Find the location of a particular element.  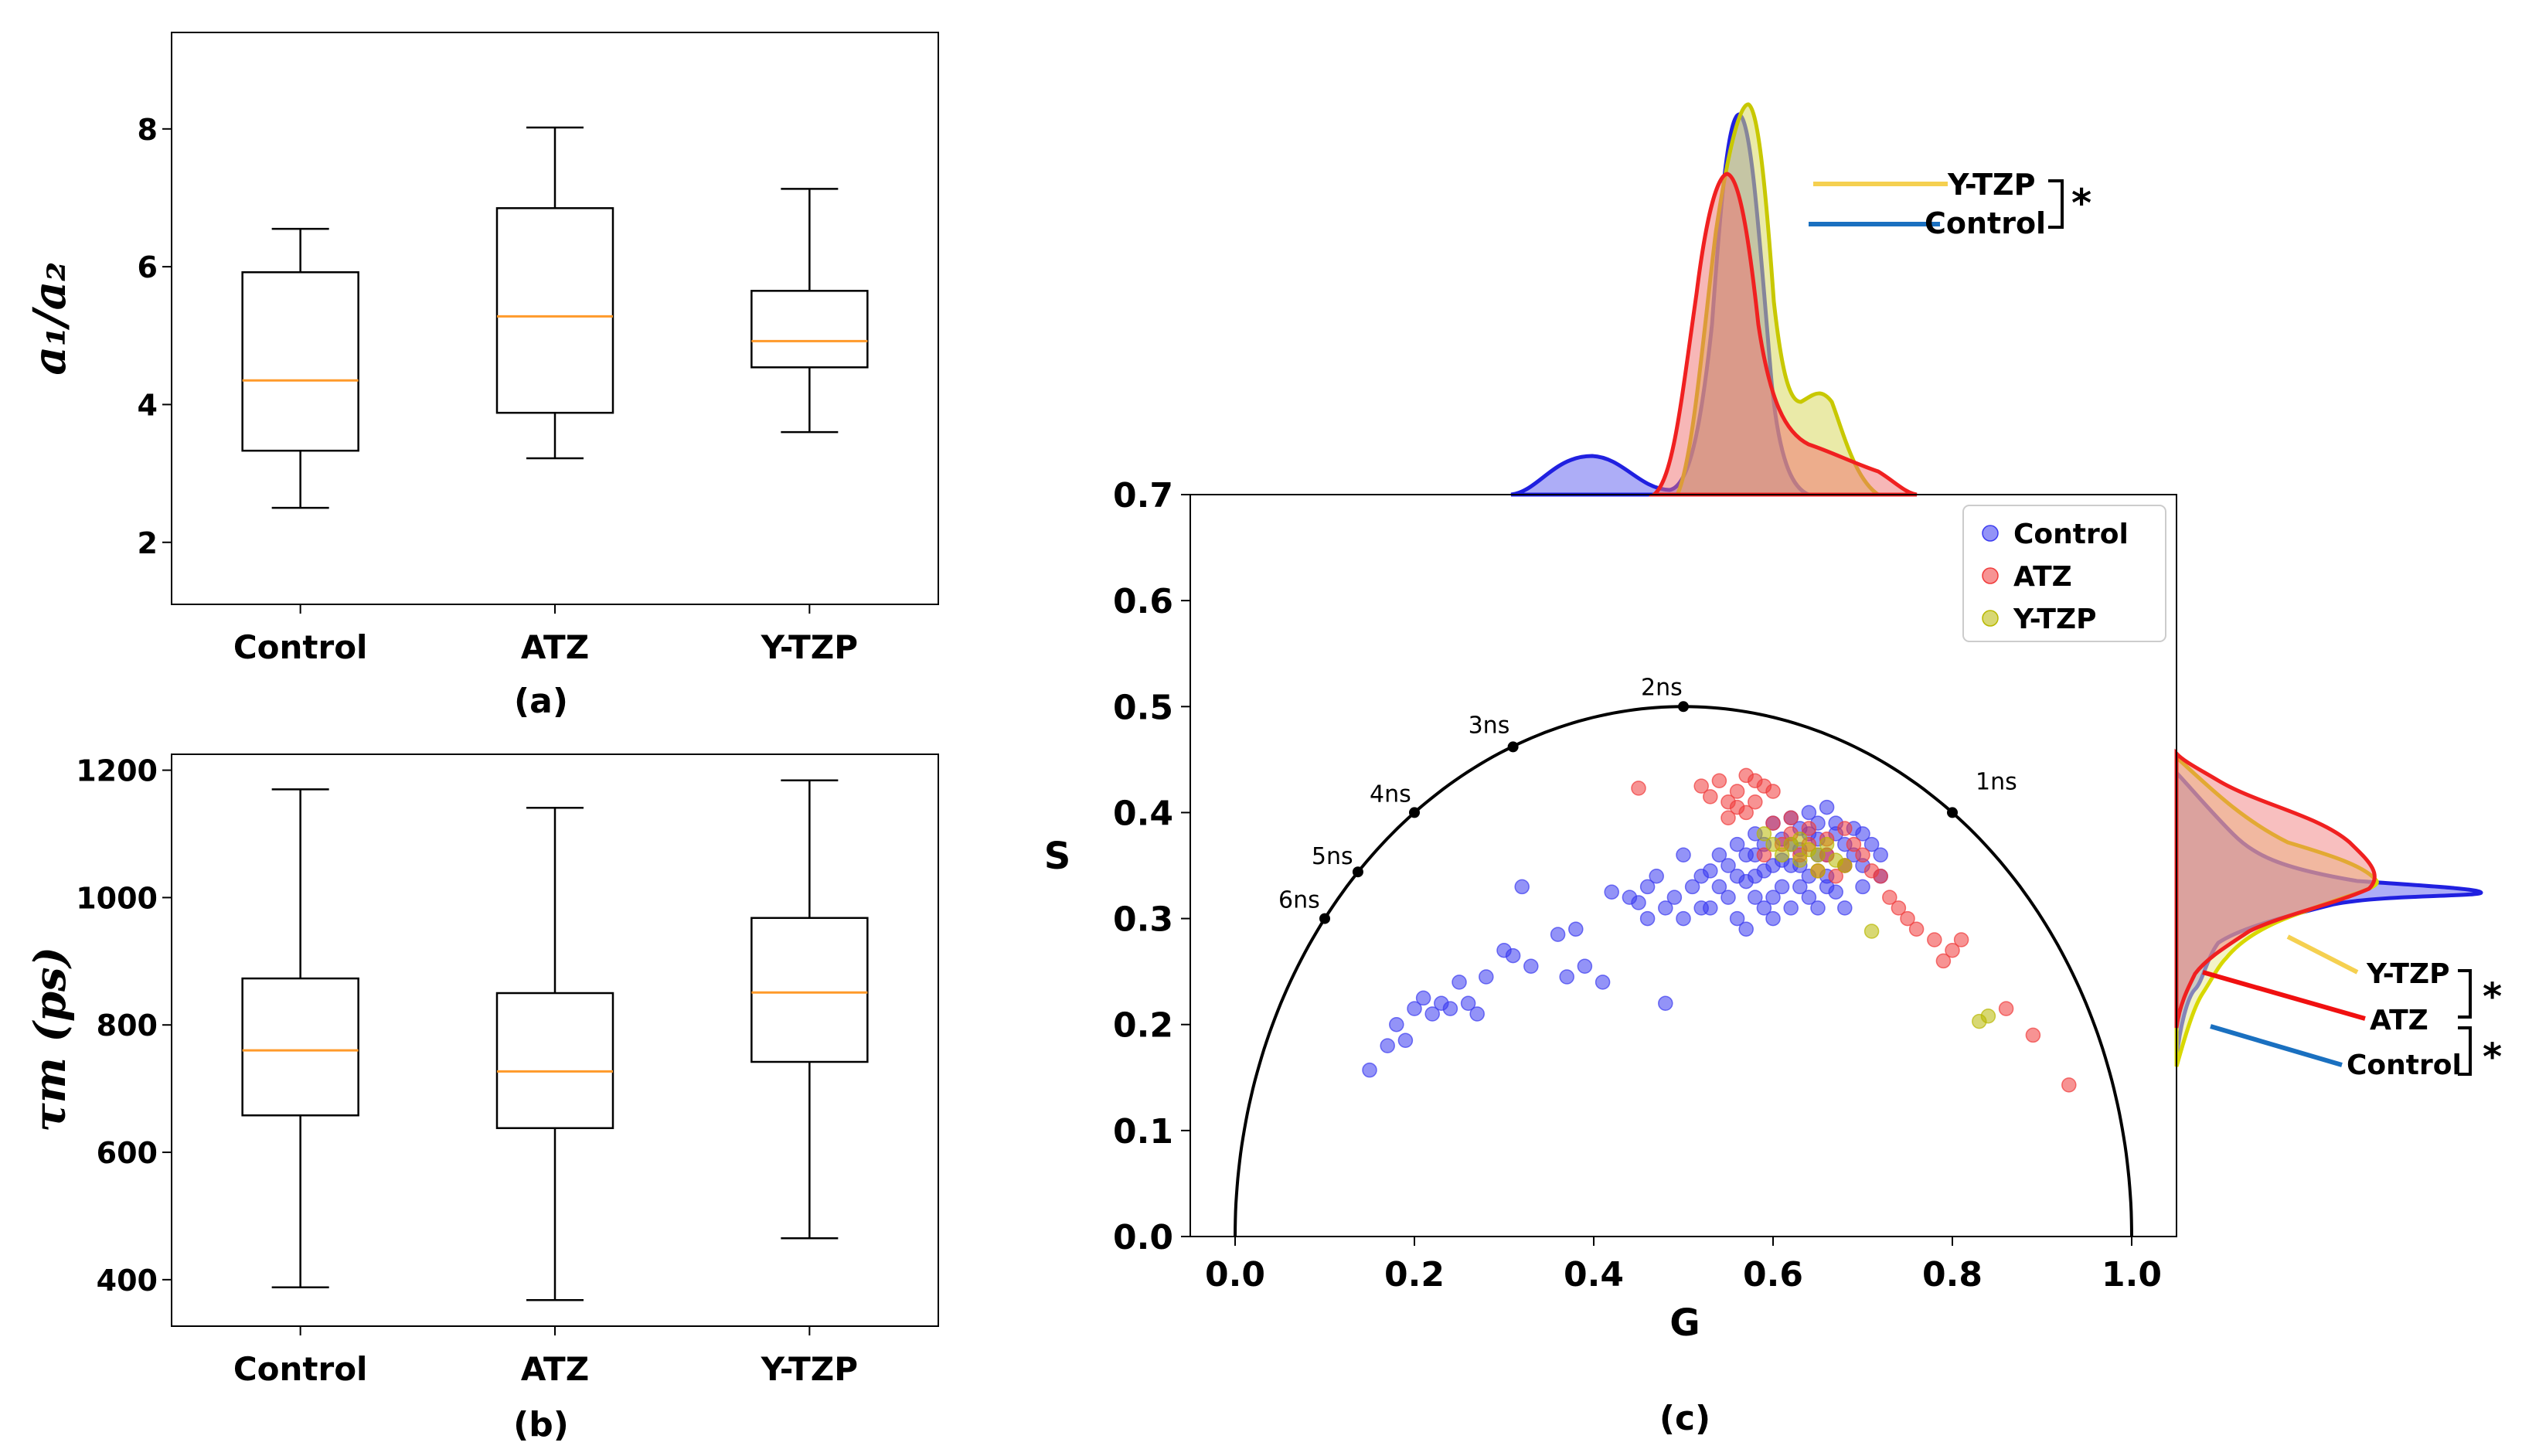

right-star-2: * is located at coordinates (2492, 1057).